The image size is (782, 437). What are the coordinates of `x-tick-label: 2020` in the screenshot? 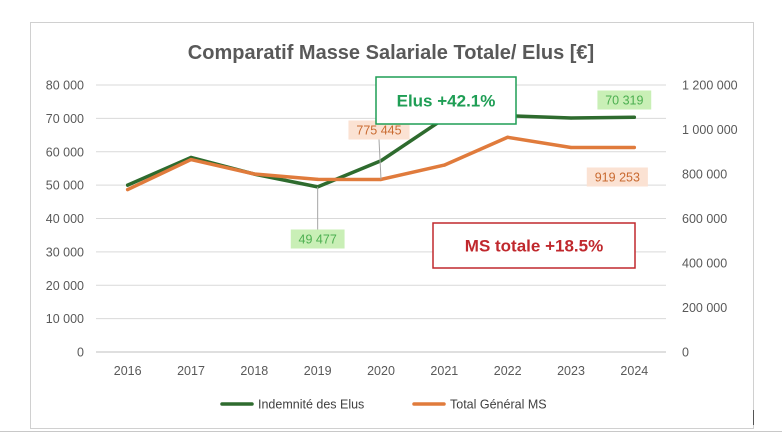 It's located at (381, 371).